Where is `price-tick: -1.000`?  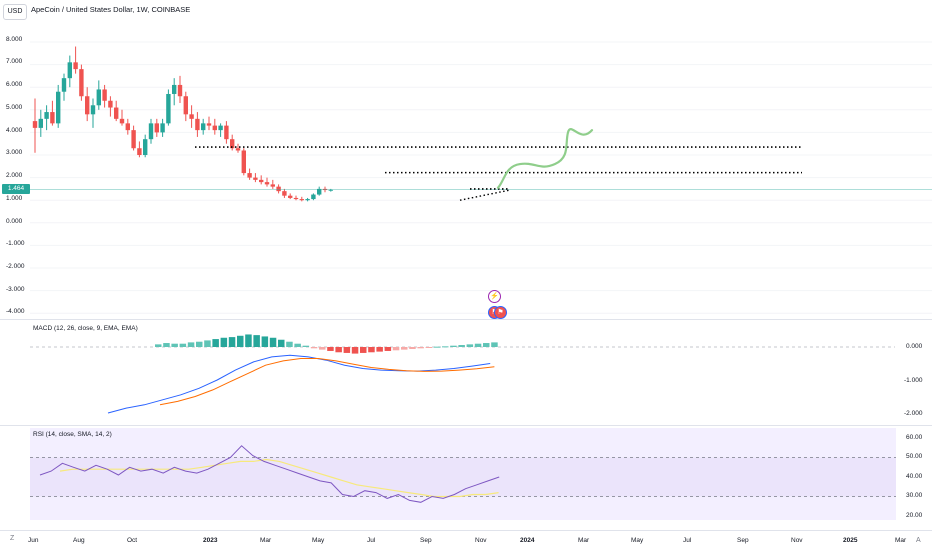
price-tick: -1.000 is located at coordinates (15, 243).